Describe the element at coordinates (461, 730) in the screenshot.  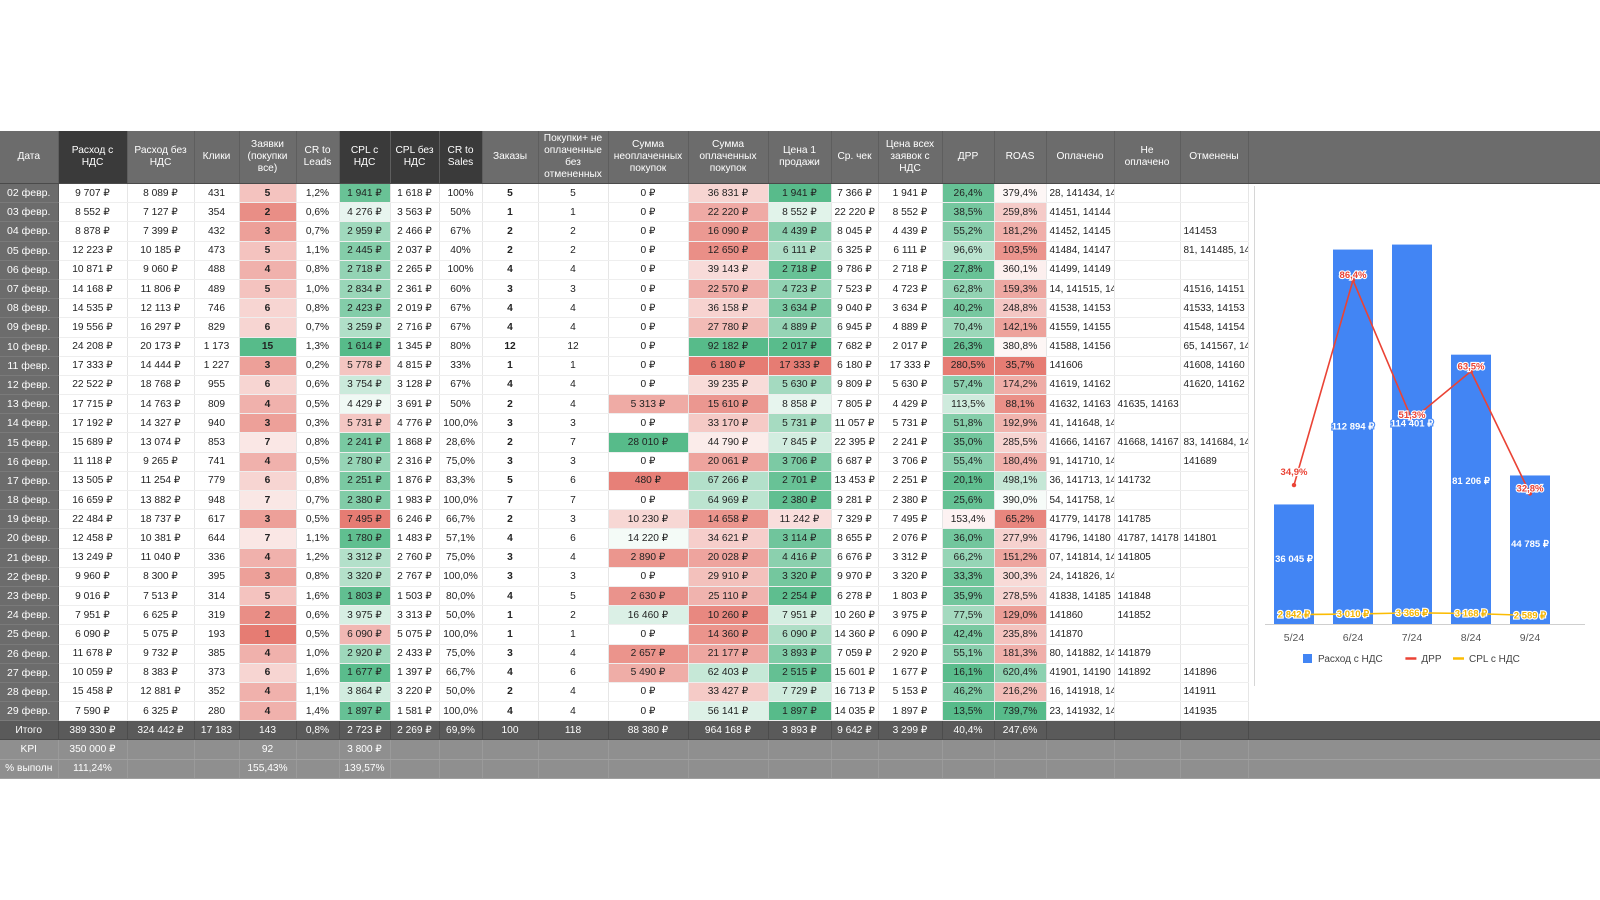
I see `total-row-cr-sales: 69,9%` at that location.